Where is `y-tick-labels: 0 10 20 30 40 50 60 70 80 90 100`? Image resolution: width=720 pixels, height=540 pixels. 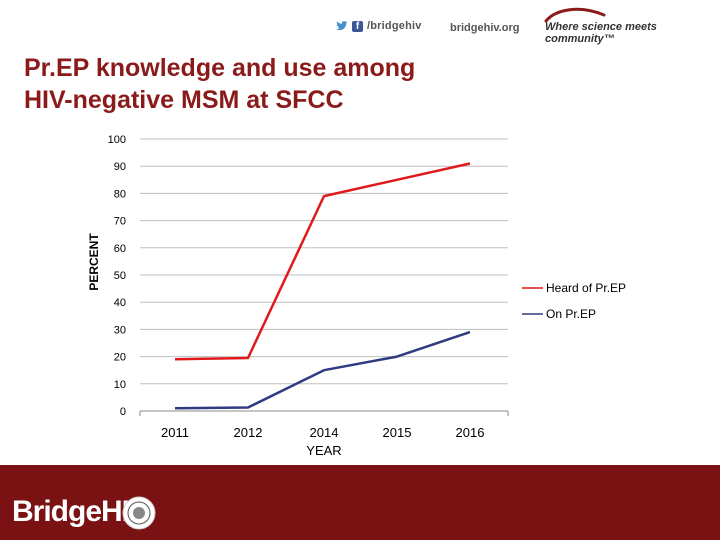
y-tick-labels: 0 10 20 30 40 50 60 70 80 90 100 is located at coordinates (117, 276).